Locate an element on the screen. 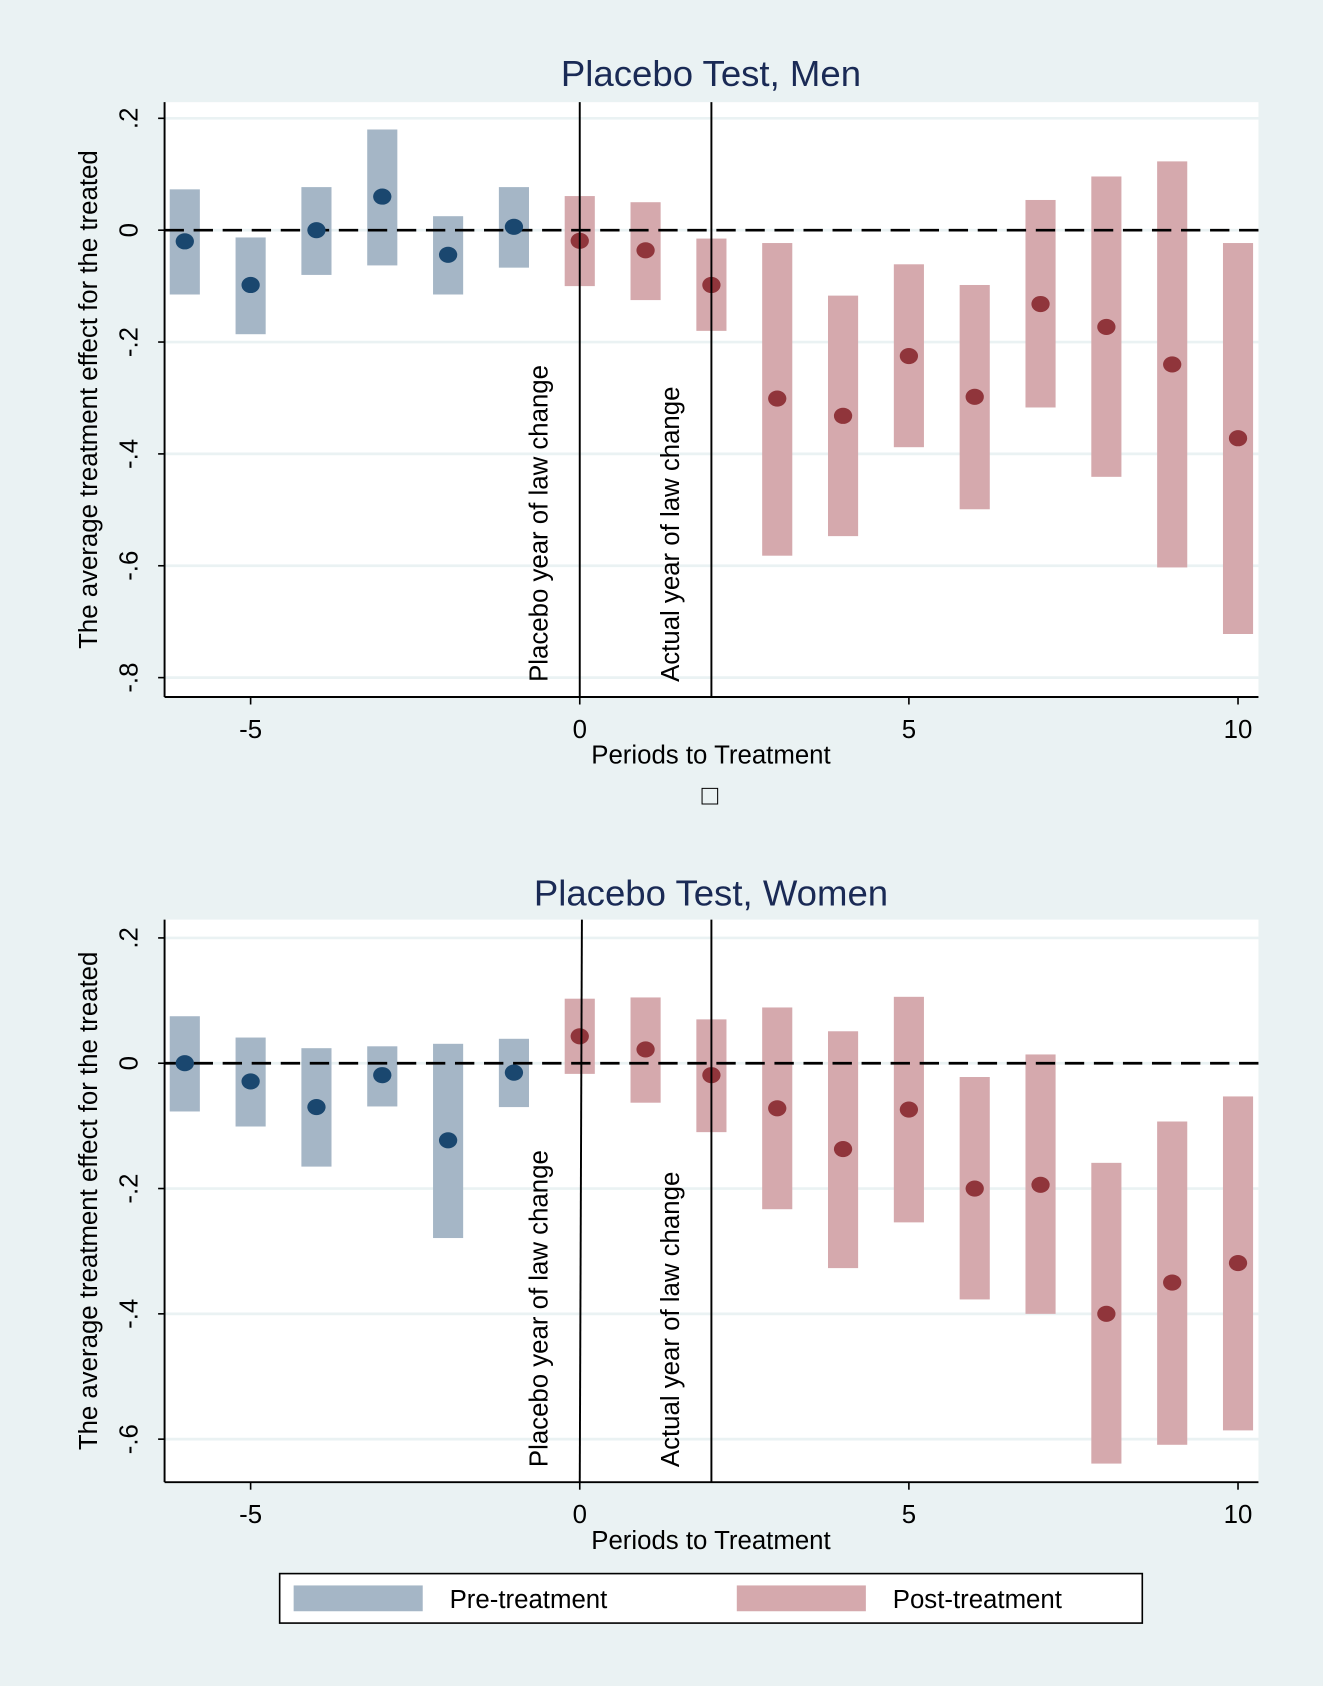  chart-title: Placebo Test, Women is located at coordinates (711, 893).